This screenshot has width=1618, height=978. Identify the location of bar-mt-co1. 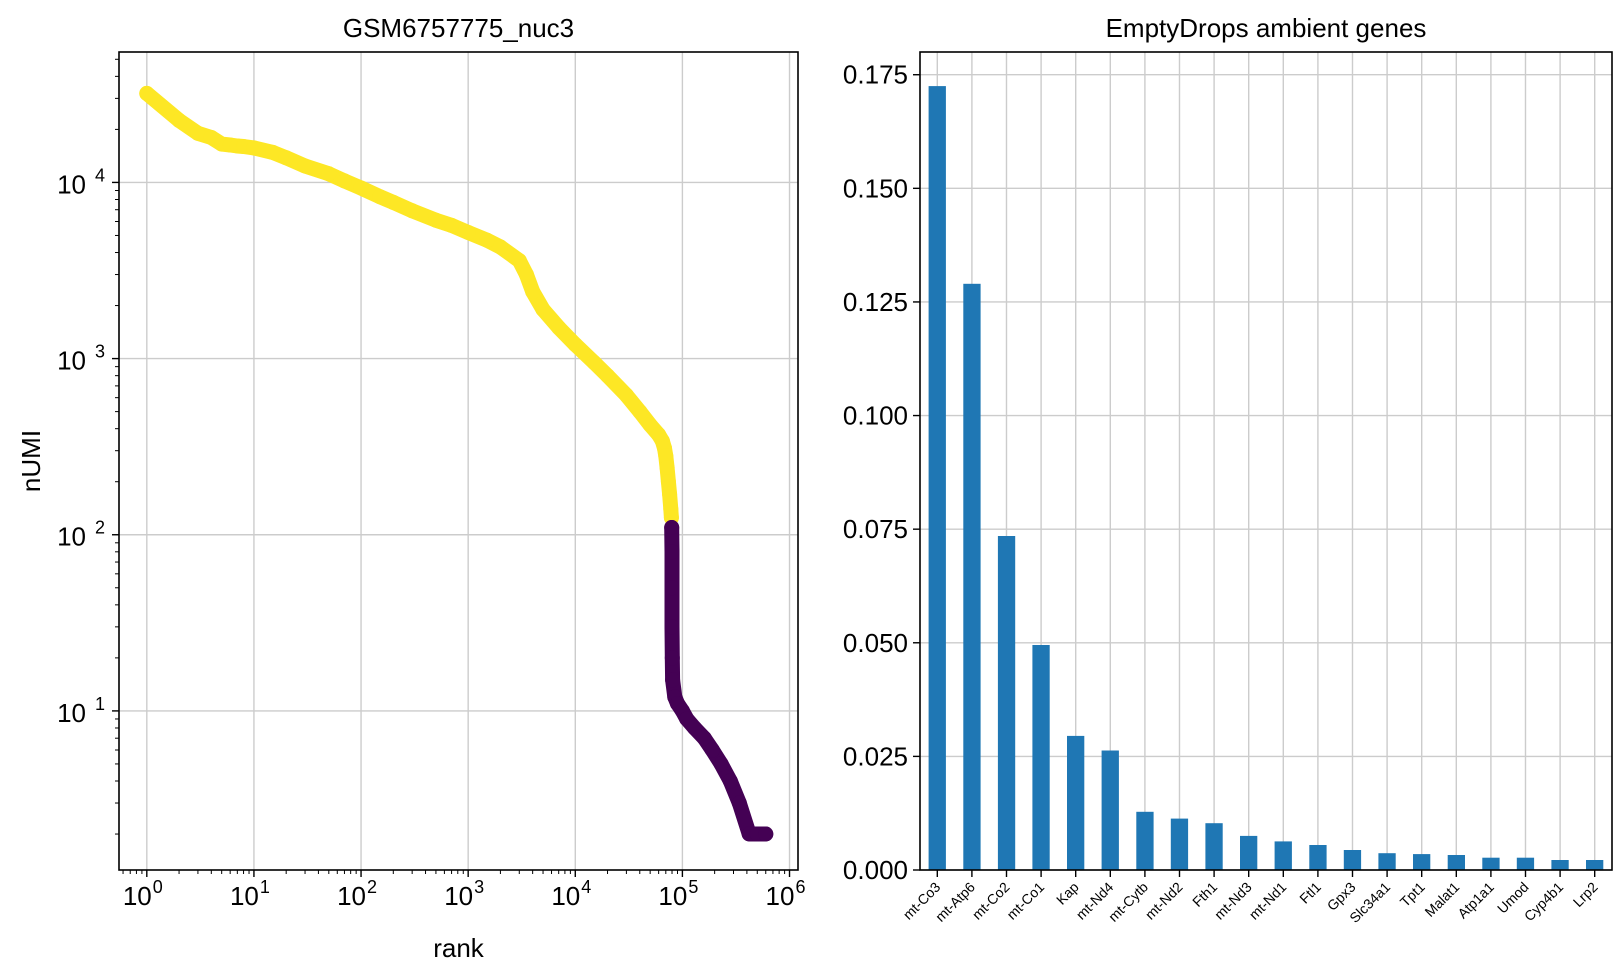
(1041, 757).